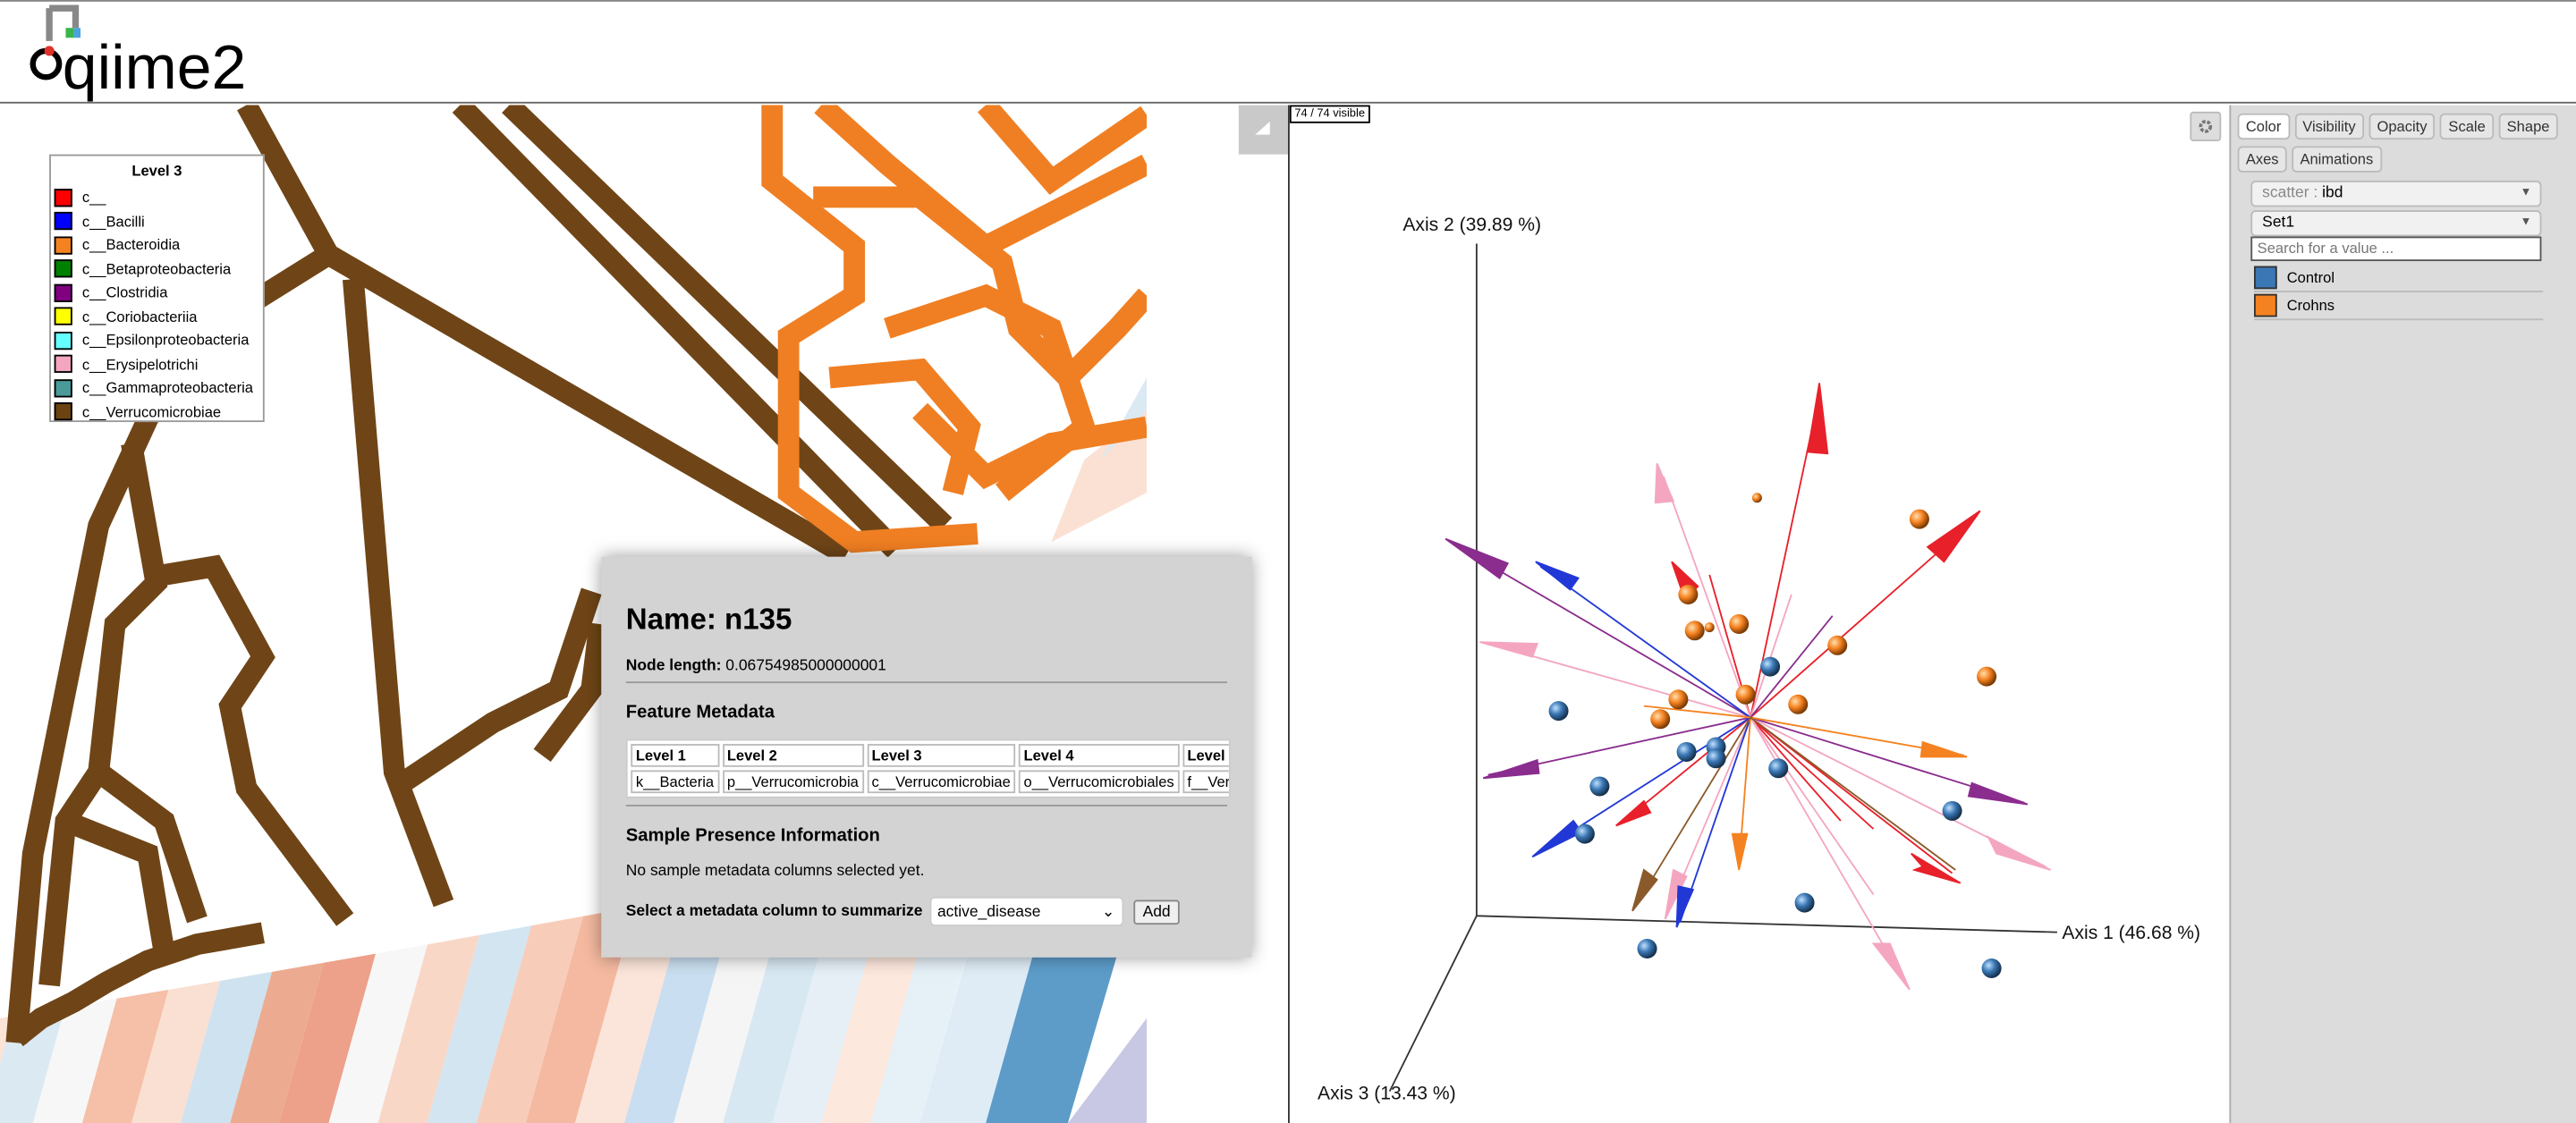 This screenshot has width=2576, height=1123. I want to click on legend-item: c__Gammaproteobacteria, so click(157, 388).